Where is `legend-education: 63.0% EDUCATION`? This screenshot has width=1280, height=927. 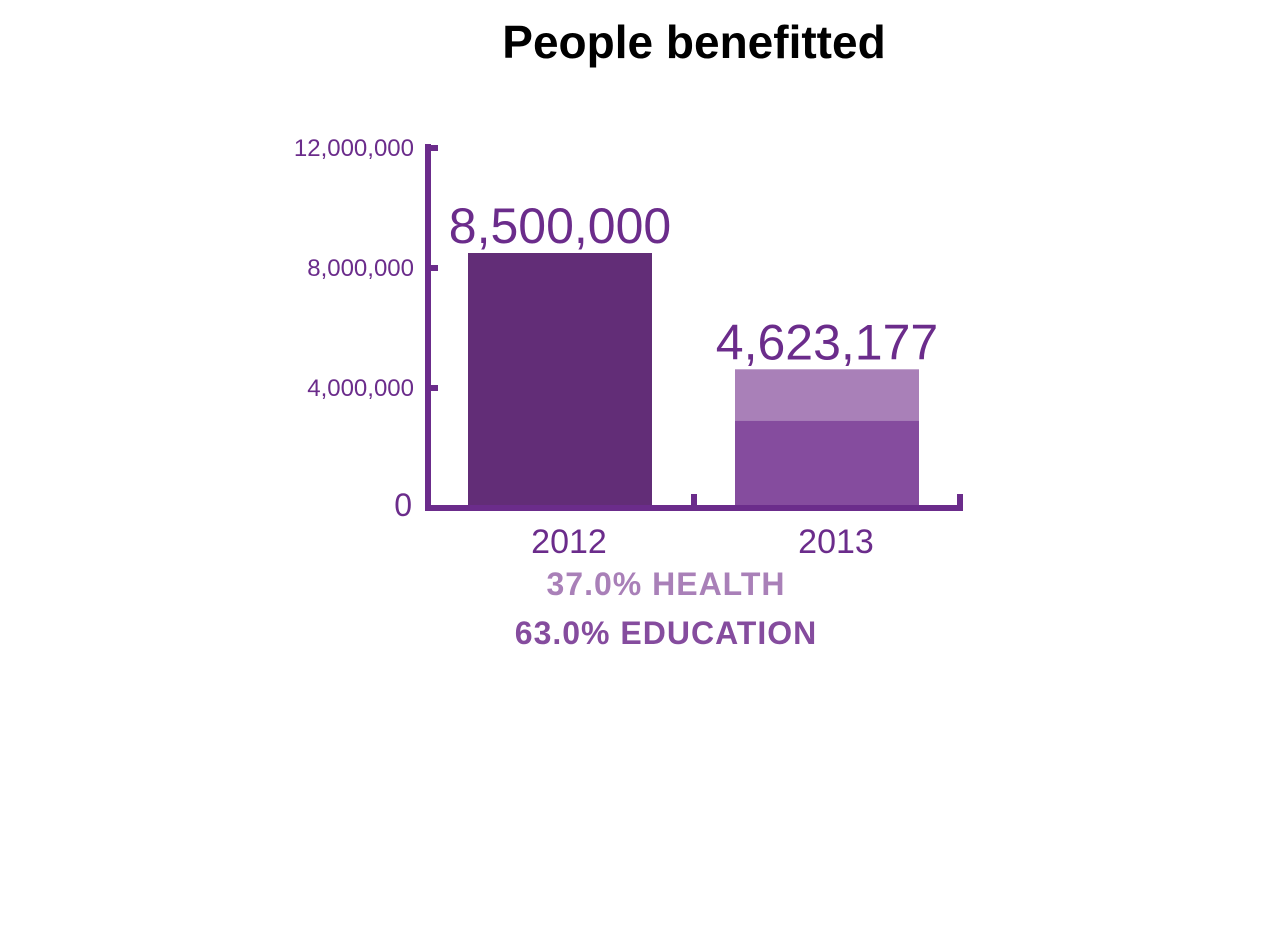 legend-education: 63.0% EDUCATION is located at coordinates (666, 633).